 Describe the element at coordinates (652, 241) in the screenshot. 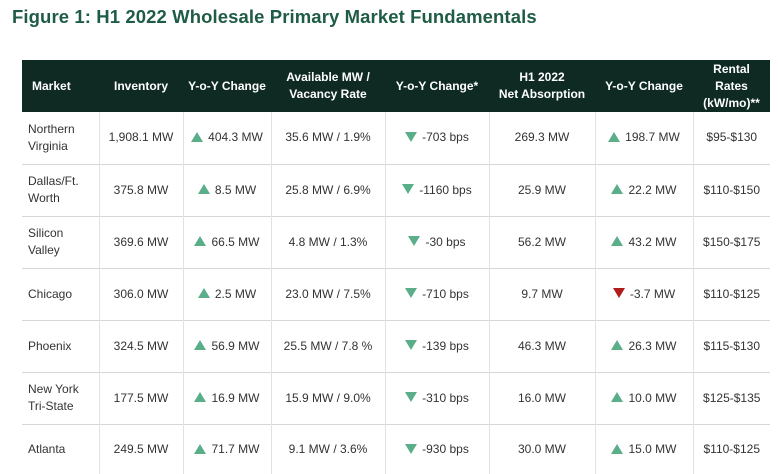

I see `absorption-change-value: 43.2 MW` at that location.